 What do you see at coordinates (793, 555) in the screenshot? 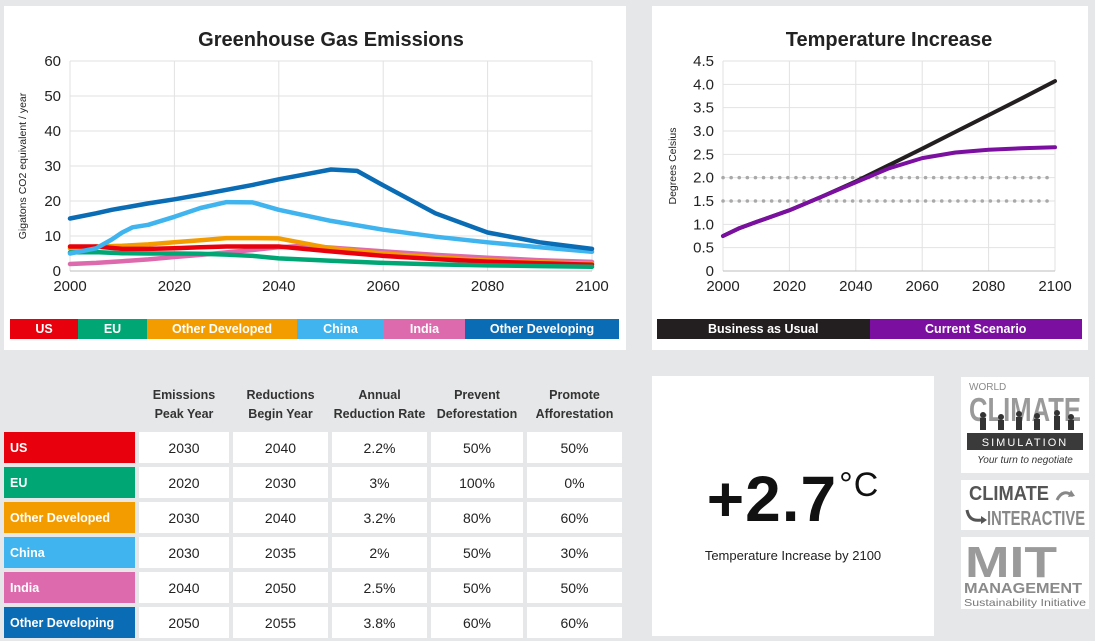
I see `temperature-result-caption: Temperature Increase by 2100` at bounding box center [793, 555].